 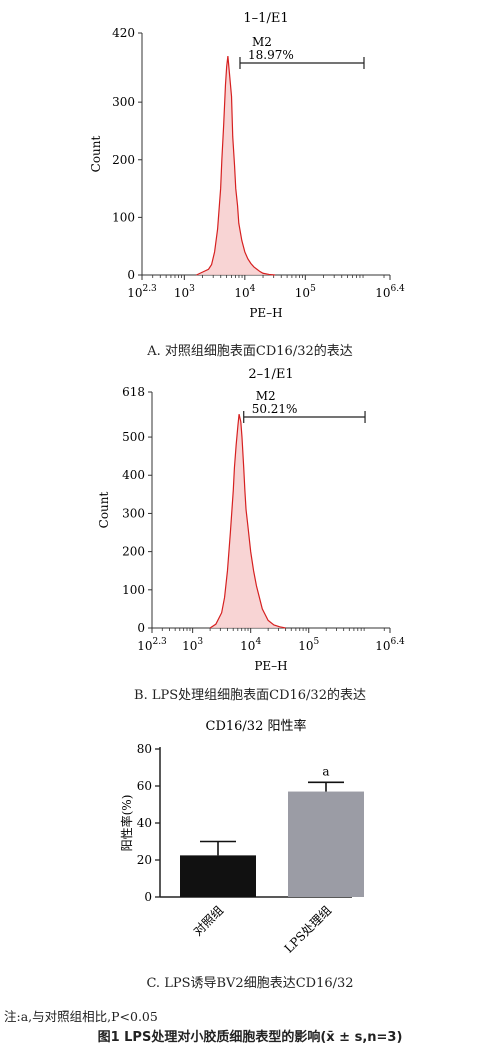 What do you see at coordinates (144, 749) in the screenshot?
I see `y-tick-label: 80` at bounding box center [144, 749].